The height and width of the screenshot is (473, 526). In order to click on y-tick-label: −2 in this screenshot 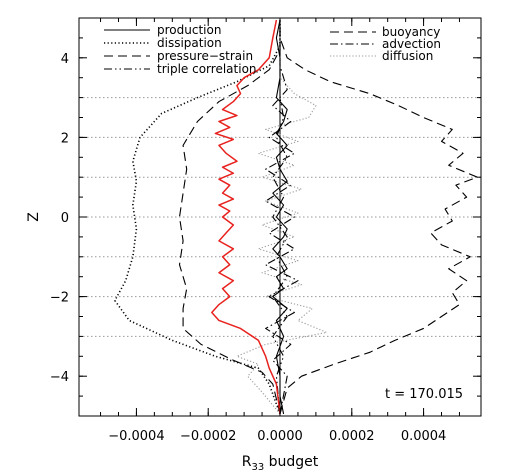, I will do `click(59, 298)`.